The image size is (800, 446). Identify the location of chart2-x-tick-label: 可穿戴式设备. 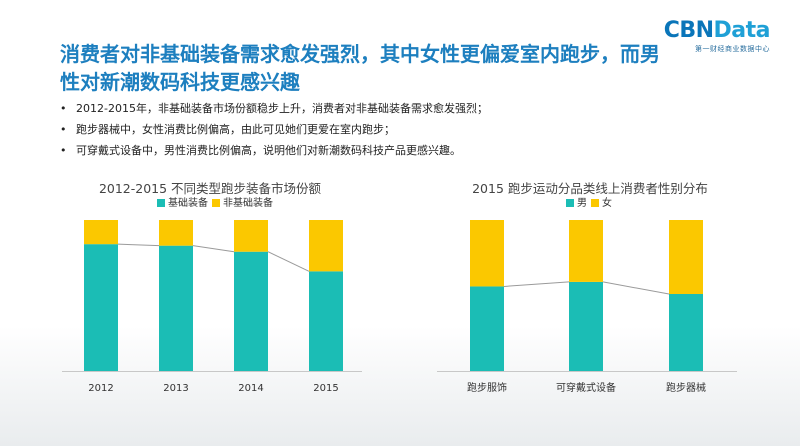
(586, 387).